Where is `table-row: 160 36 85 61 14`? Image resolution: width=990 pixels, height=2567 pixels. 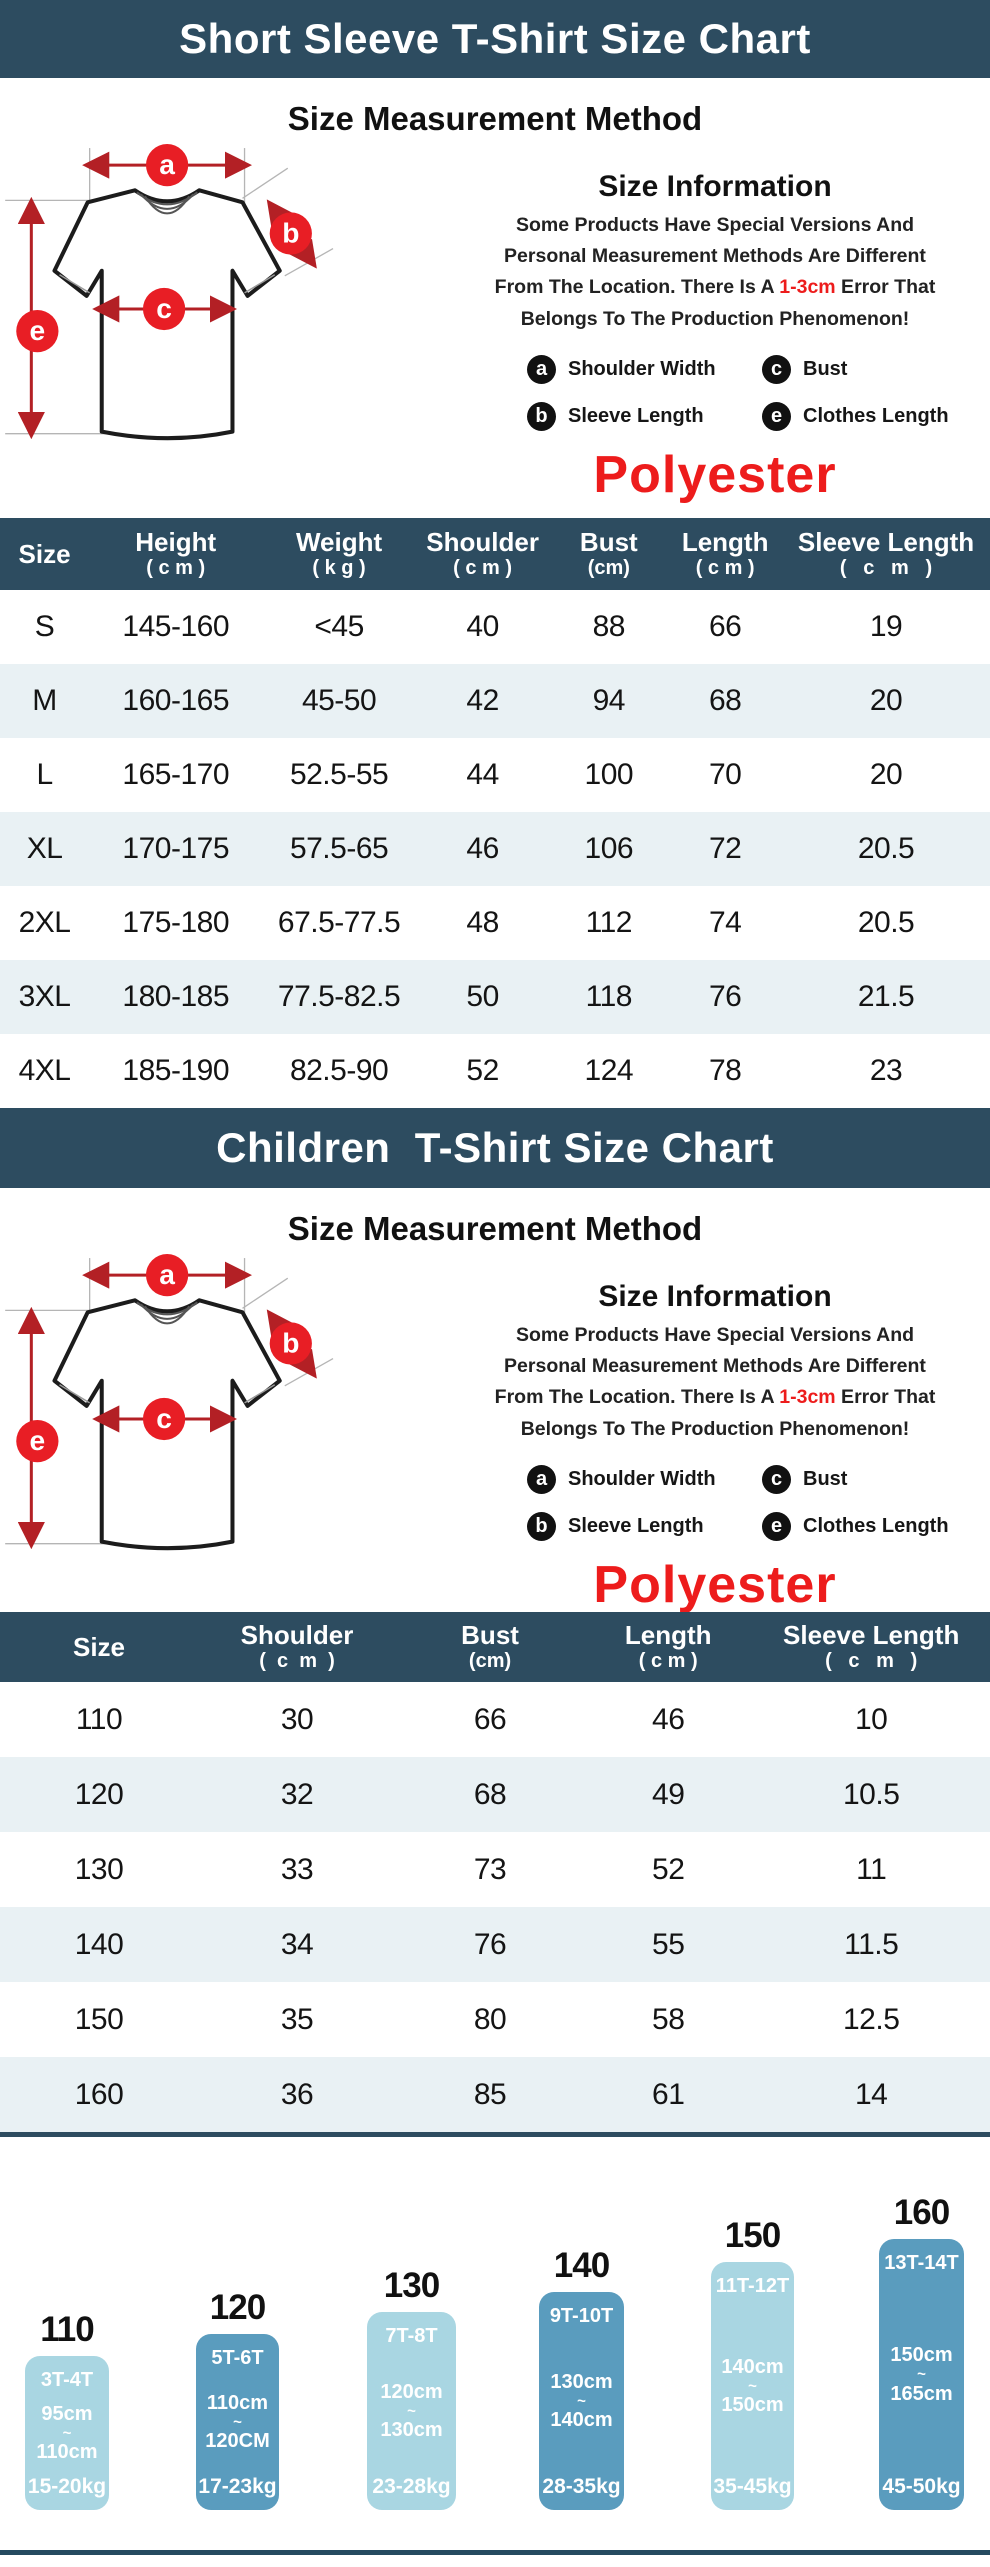
table-row: 160 36 85 61 14 is located at coordinates (495, 2096).